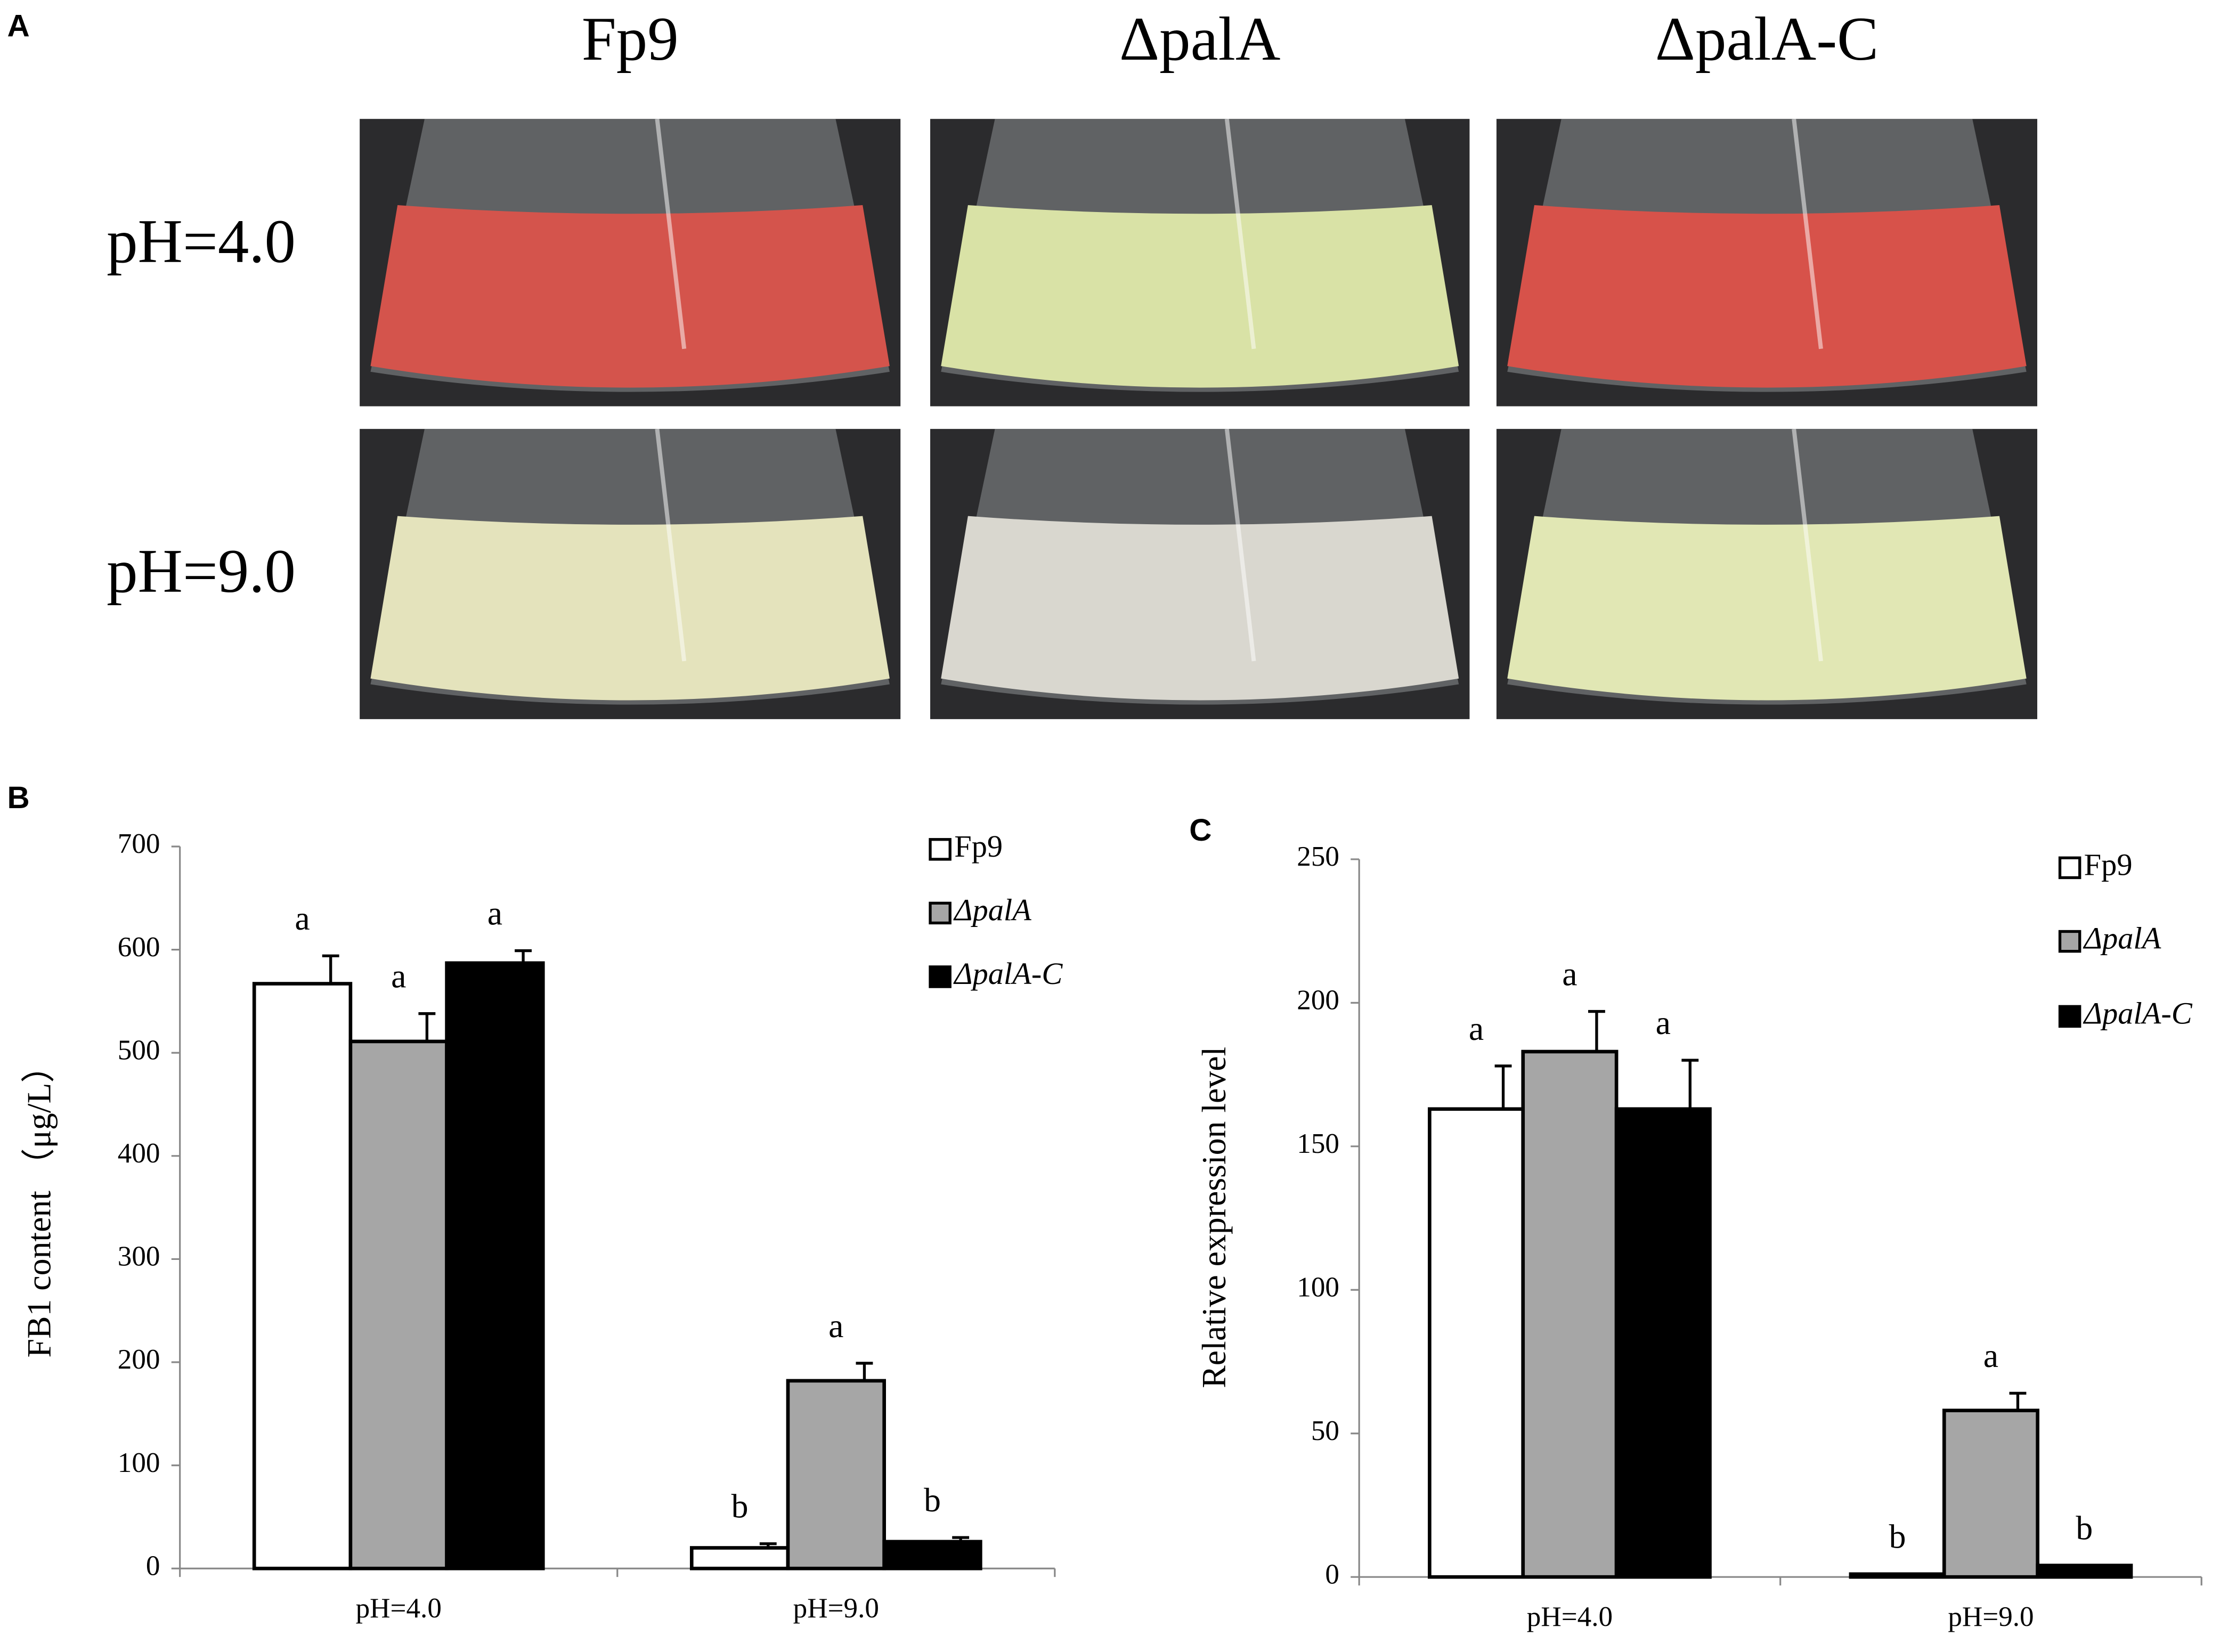 Image resolution: width=2220 pixels, height=1652 pixels. I want to click on y-tick-label: 300, so click(139, 1256).